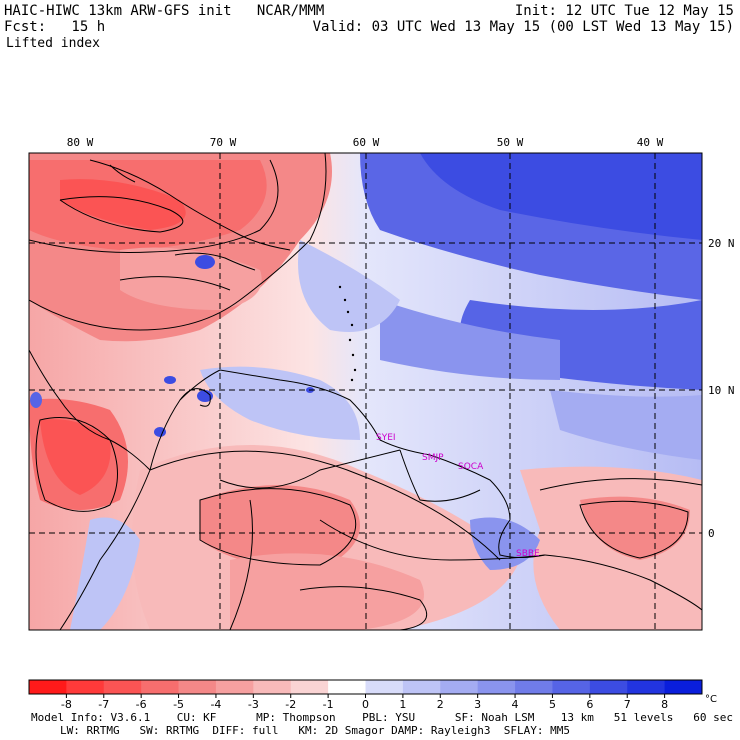 The image size is (740, 740). What do you see at coordinates (552, 704) in the screenshot?
I see `colorbar-label: 5` at bounding box center [552, 704].